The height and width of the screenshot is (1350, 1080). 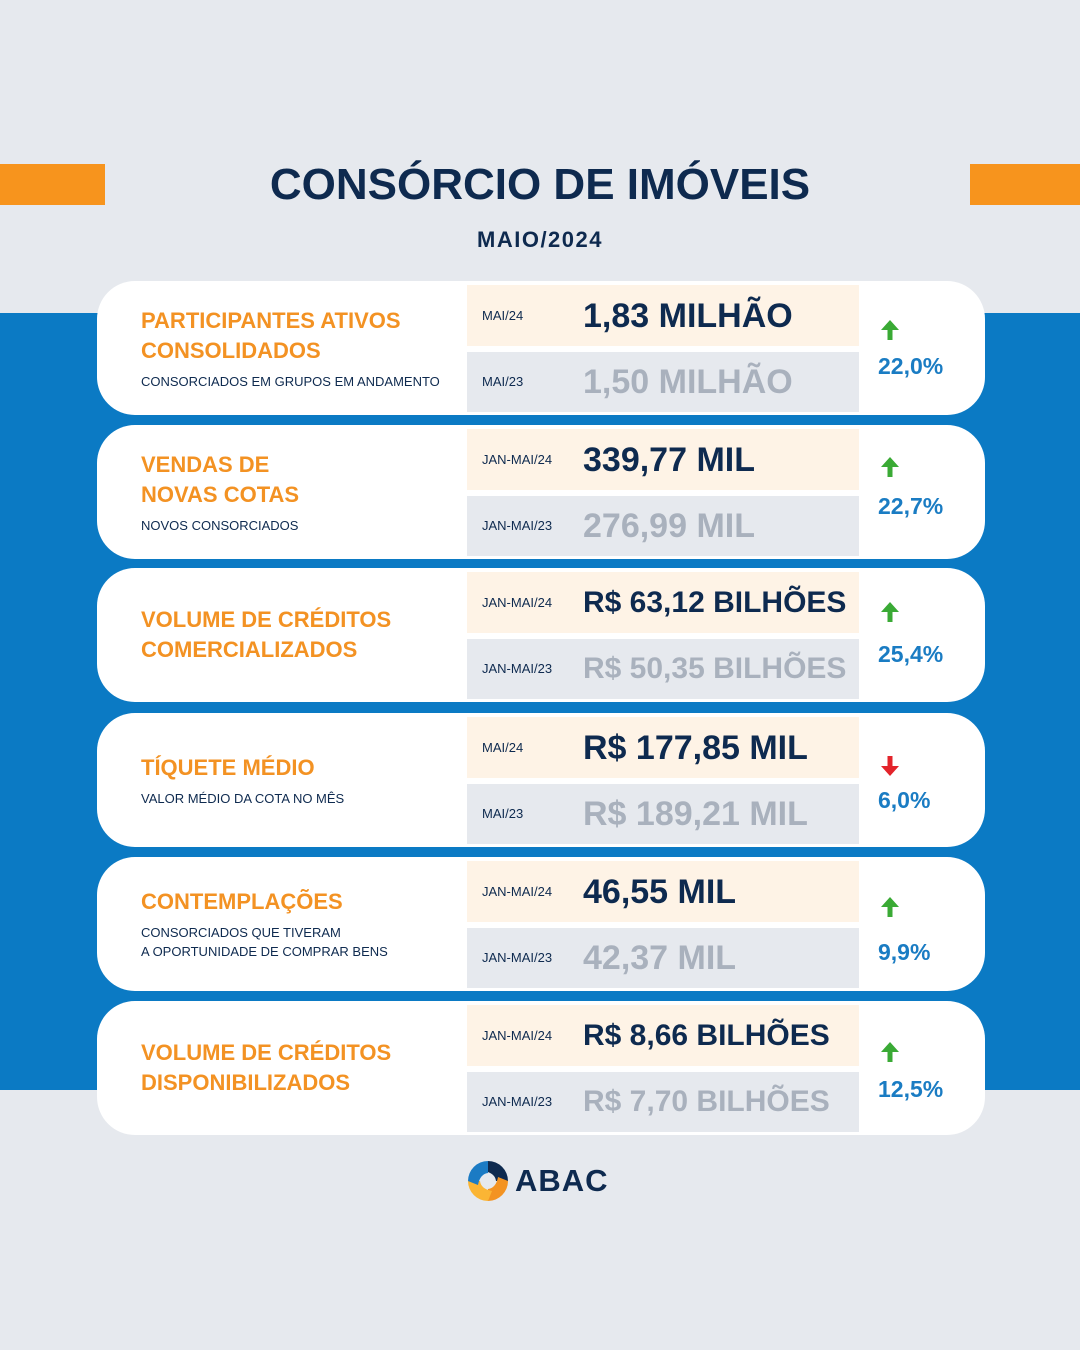 I want to click on card-subtitle: CONSORCIADOS EM GRUPOS EM ANDAMENTO, so click(x=303, y=381).